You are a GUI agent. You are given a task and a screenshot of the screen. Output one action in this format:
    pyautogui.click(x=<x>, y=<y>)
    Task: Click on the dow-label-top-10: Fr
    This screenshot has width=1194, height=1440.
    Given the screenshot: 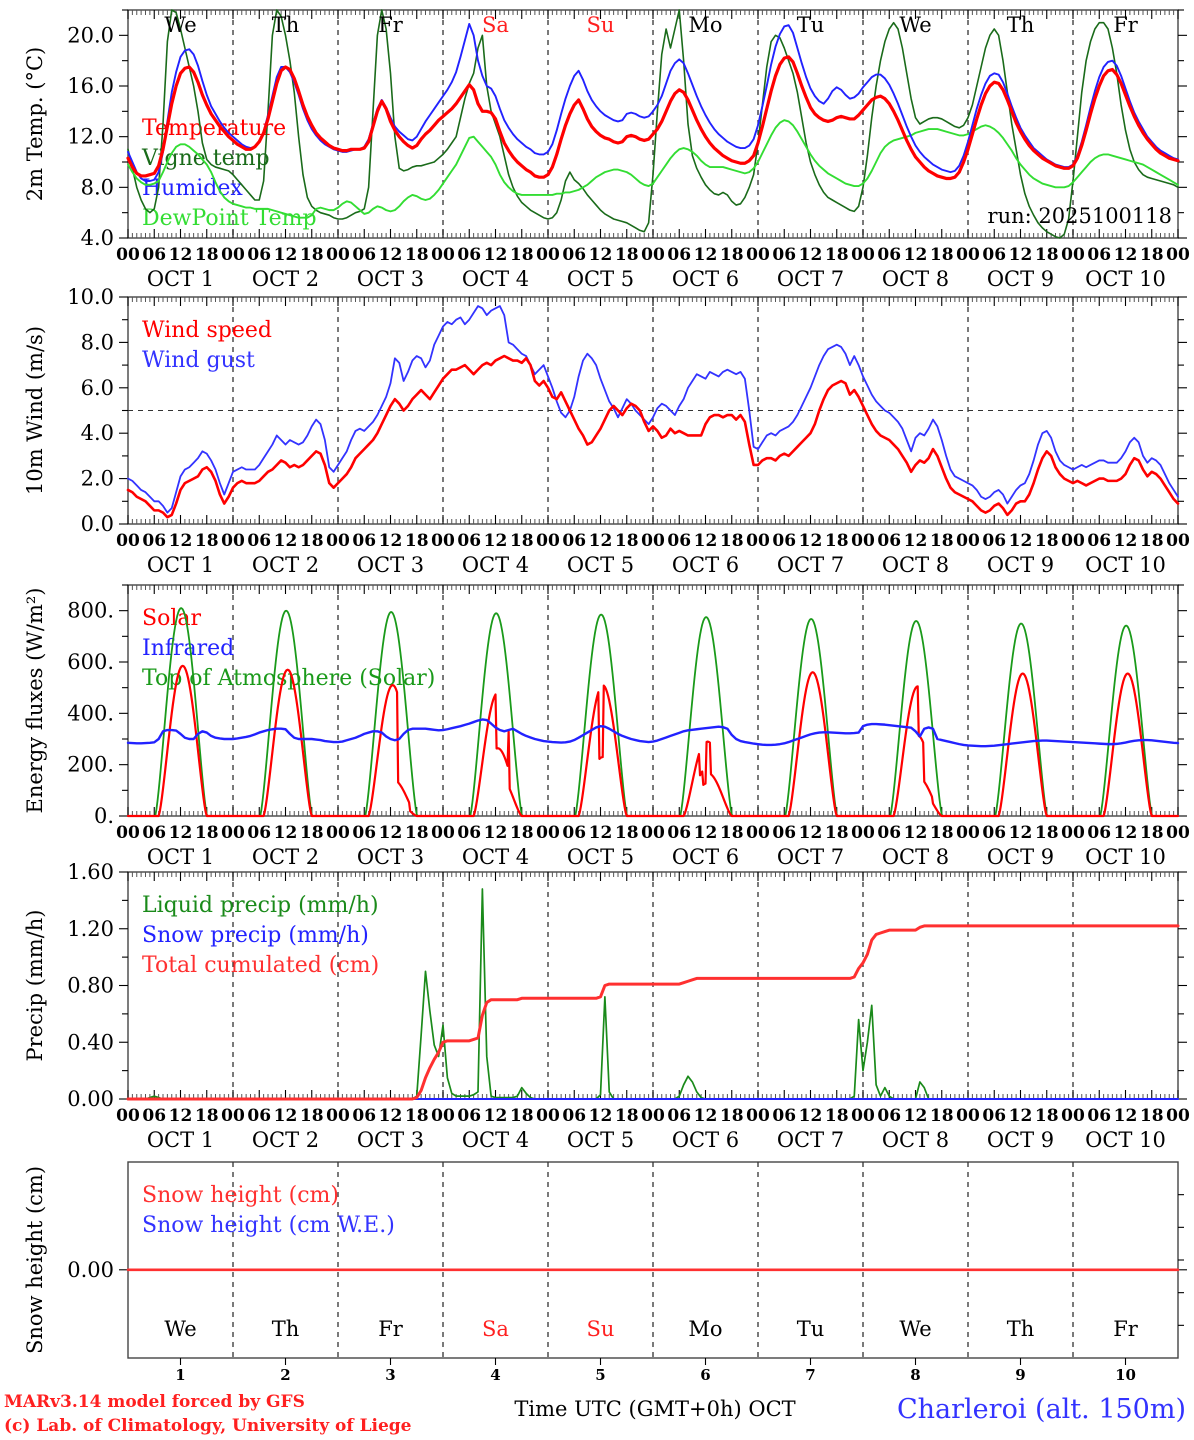 What is the action you would take?
    pyautogui.click(x=1126, y=25)
    